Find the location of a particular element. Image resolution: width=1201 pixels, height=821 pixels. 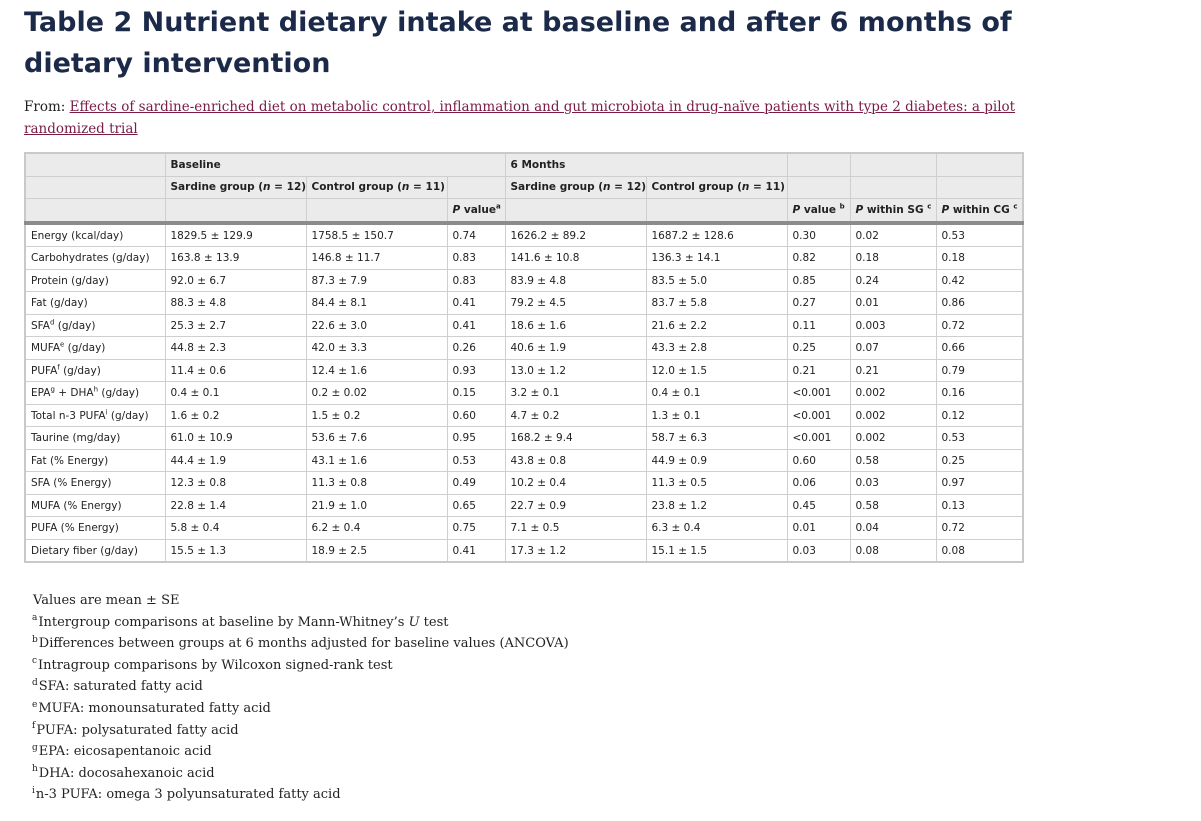

cell-p-b: 0.85 is located at coordinates (818, 280).